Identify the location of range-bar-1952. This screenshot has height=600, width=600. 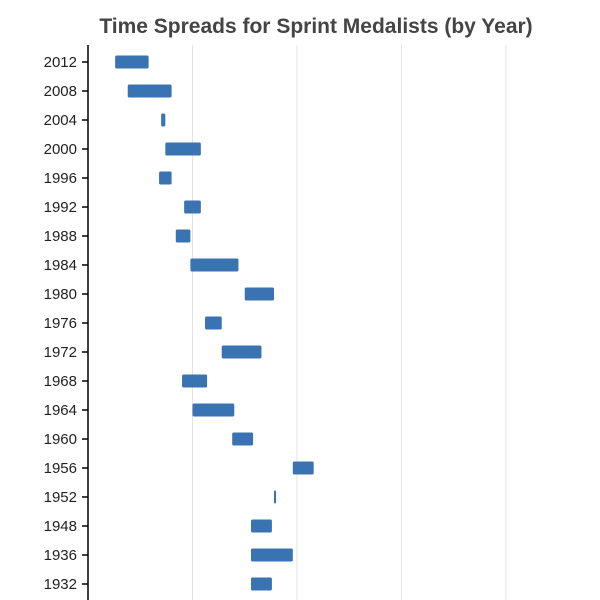
(275, 497).